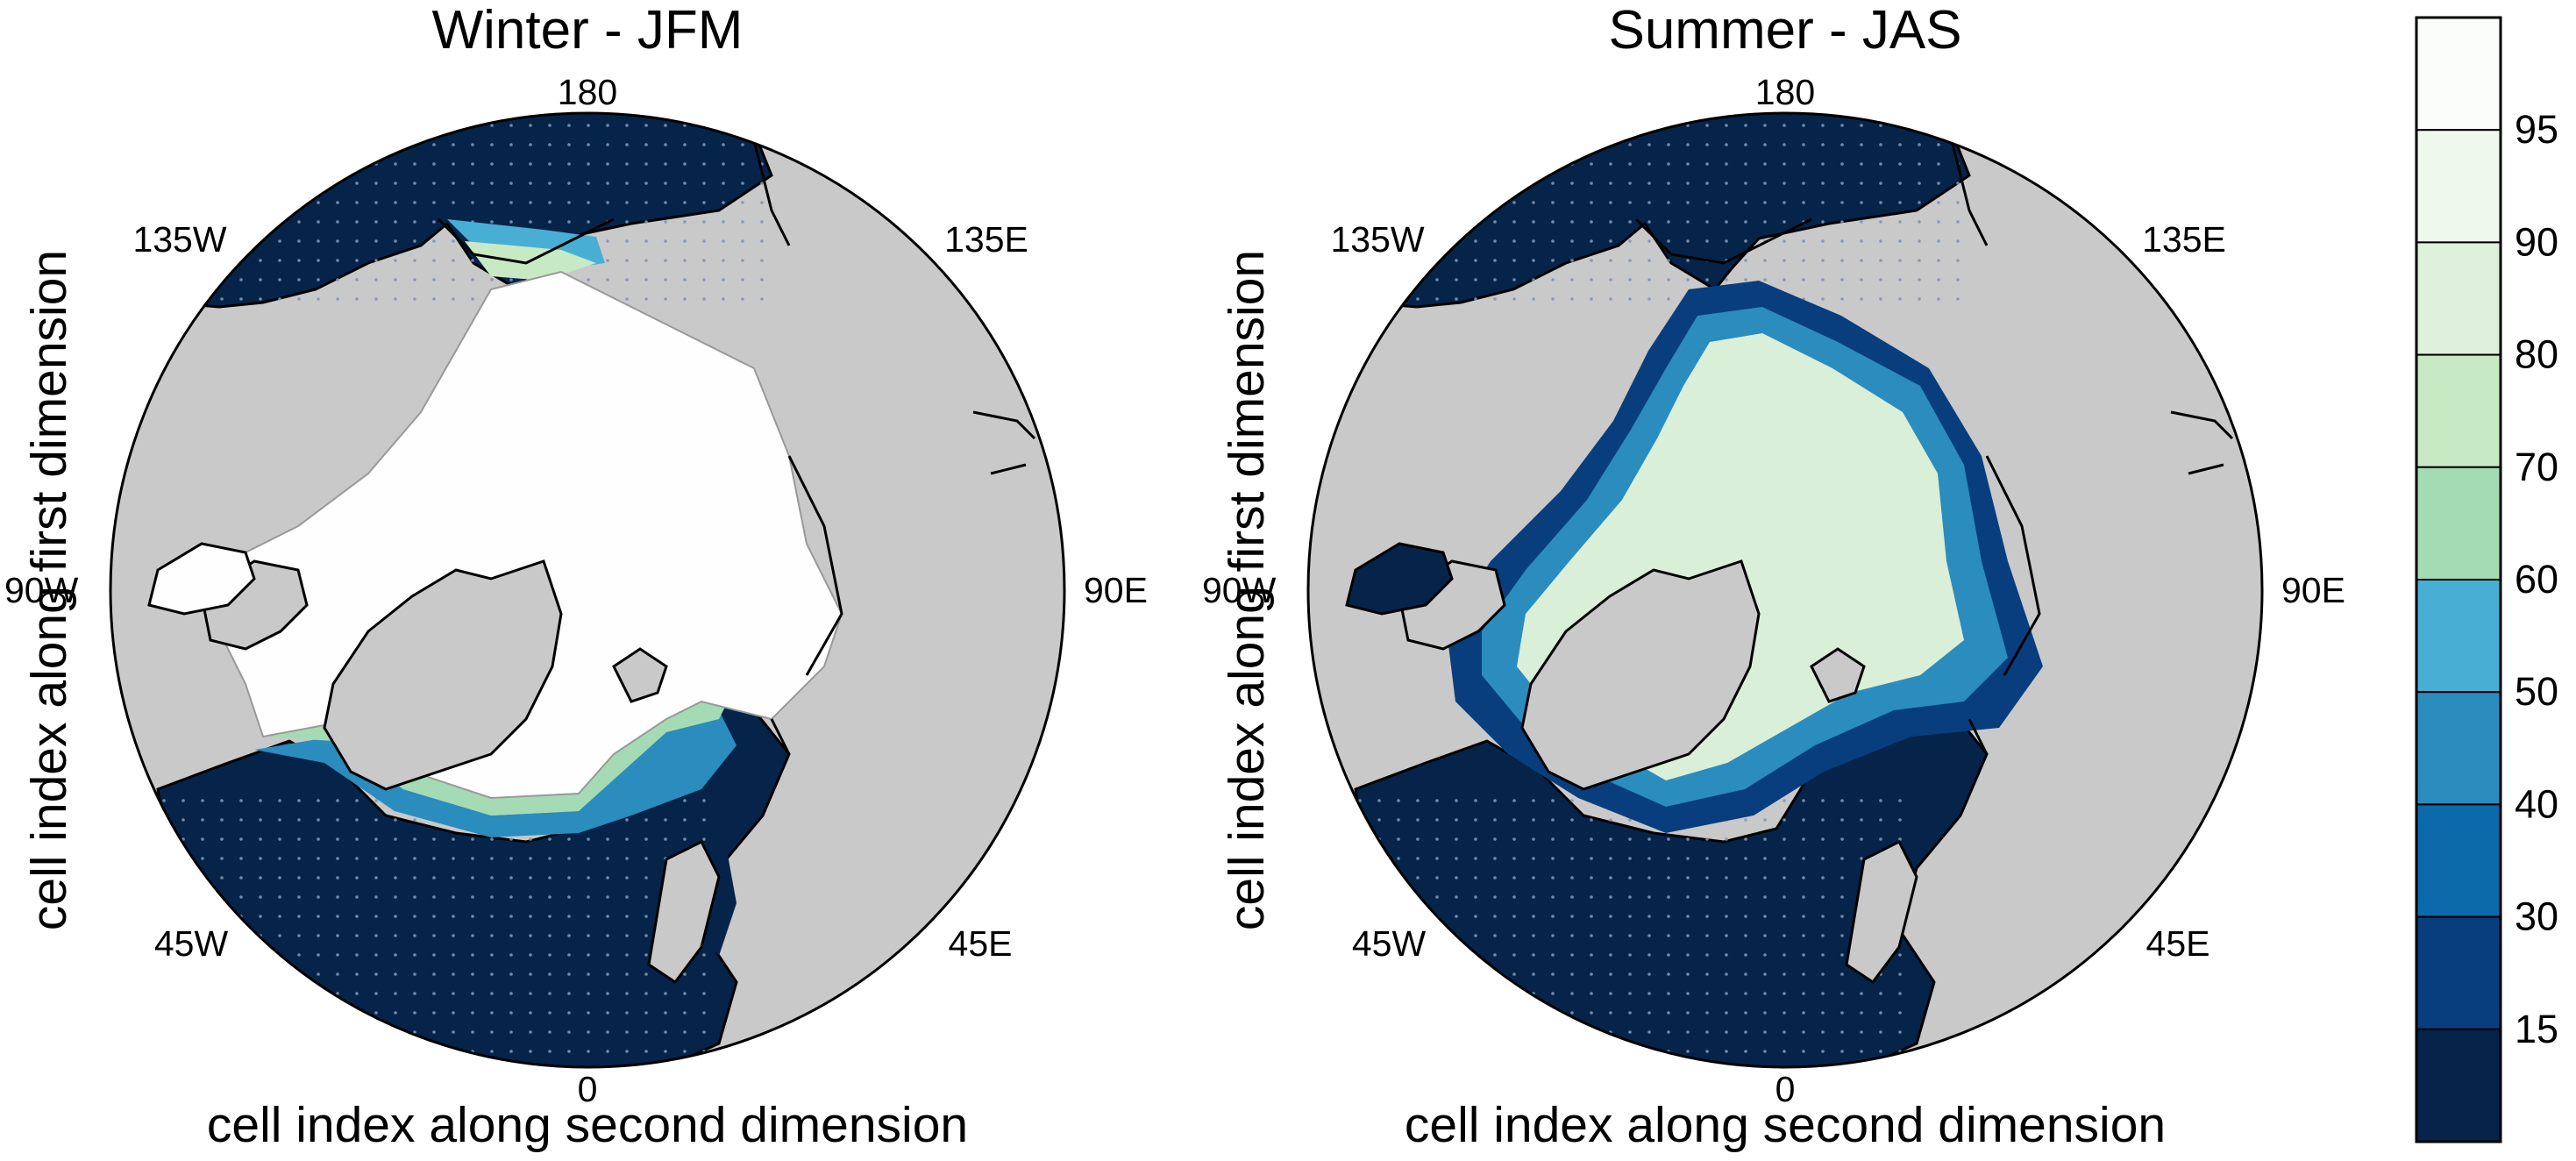 Image resolution: width=2576 pixels, height=1161 pixels. Describe the element at coordinates (2536, 1029) in the screenshot. I see `colorbar-label: 15` at that location.